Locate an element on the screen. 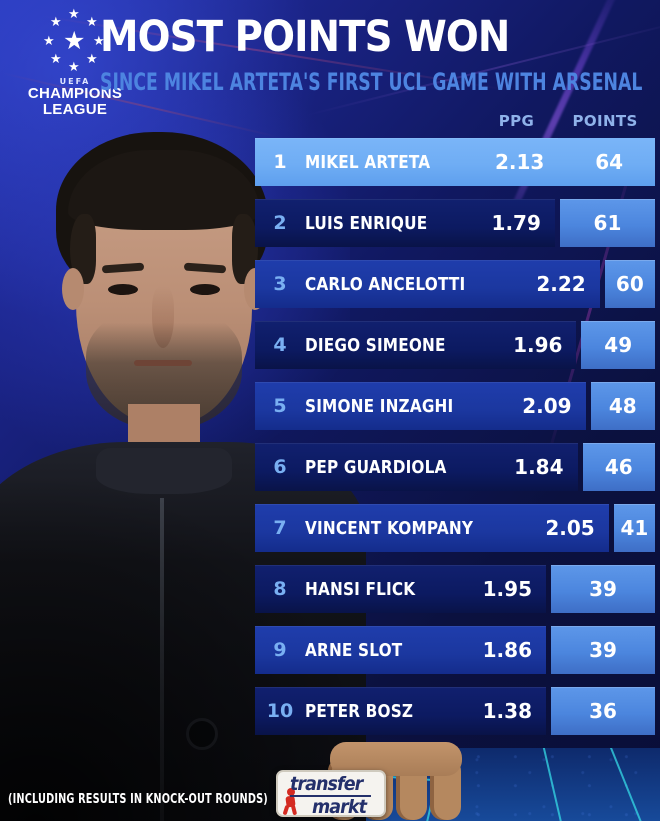  points-cell: 61 is located at coordinates (607, 223).